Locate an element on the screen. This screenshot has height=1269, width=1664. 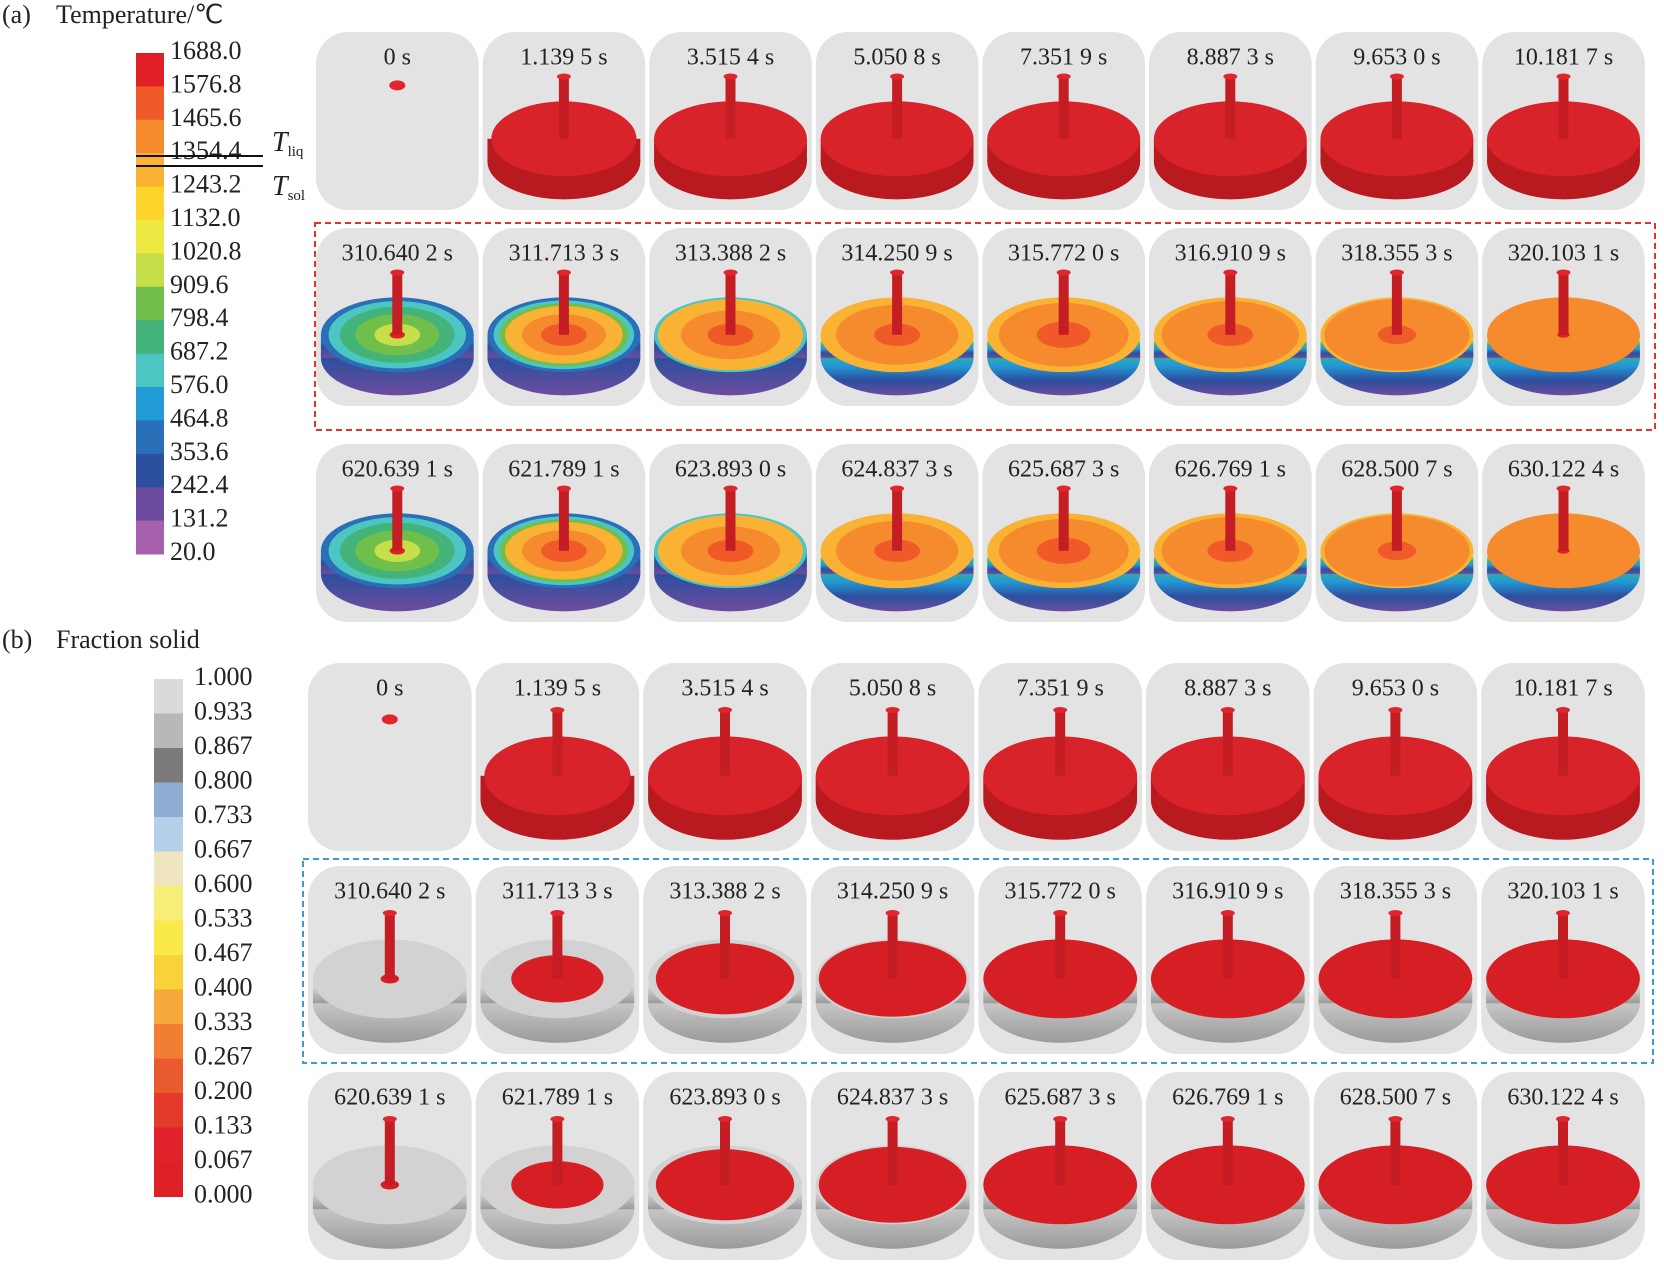
disc-ring is located at coordinates (1397, 551).